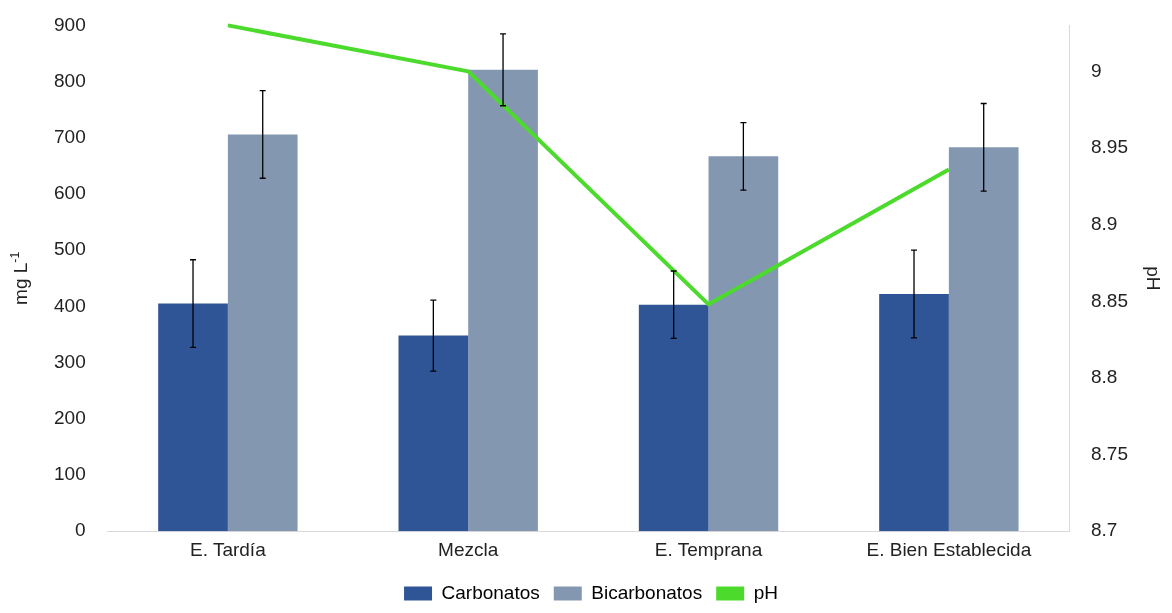 This screenshot has width=1172, height=613. What do you see at coordinates (228, 549) in the screenshot?
I see `x-tick-label: E. Tardía` at bounding box center [228, 549].